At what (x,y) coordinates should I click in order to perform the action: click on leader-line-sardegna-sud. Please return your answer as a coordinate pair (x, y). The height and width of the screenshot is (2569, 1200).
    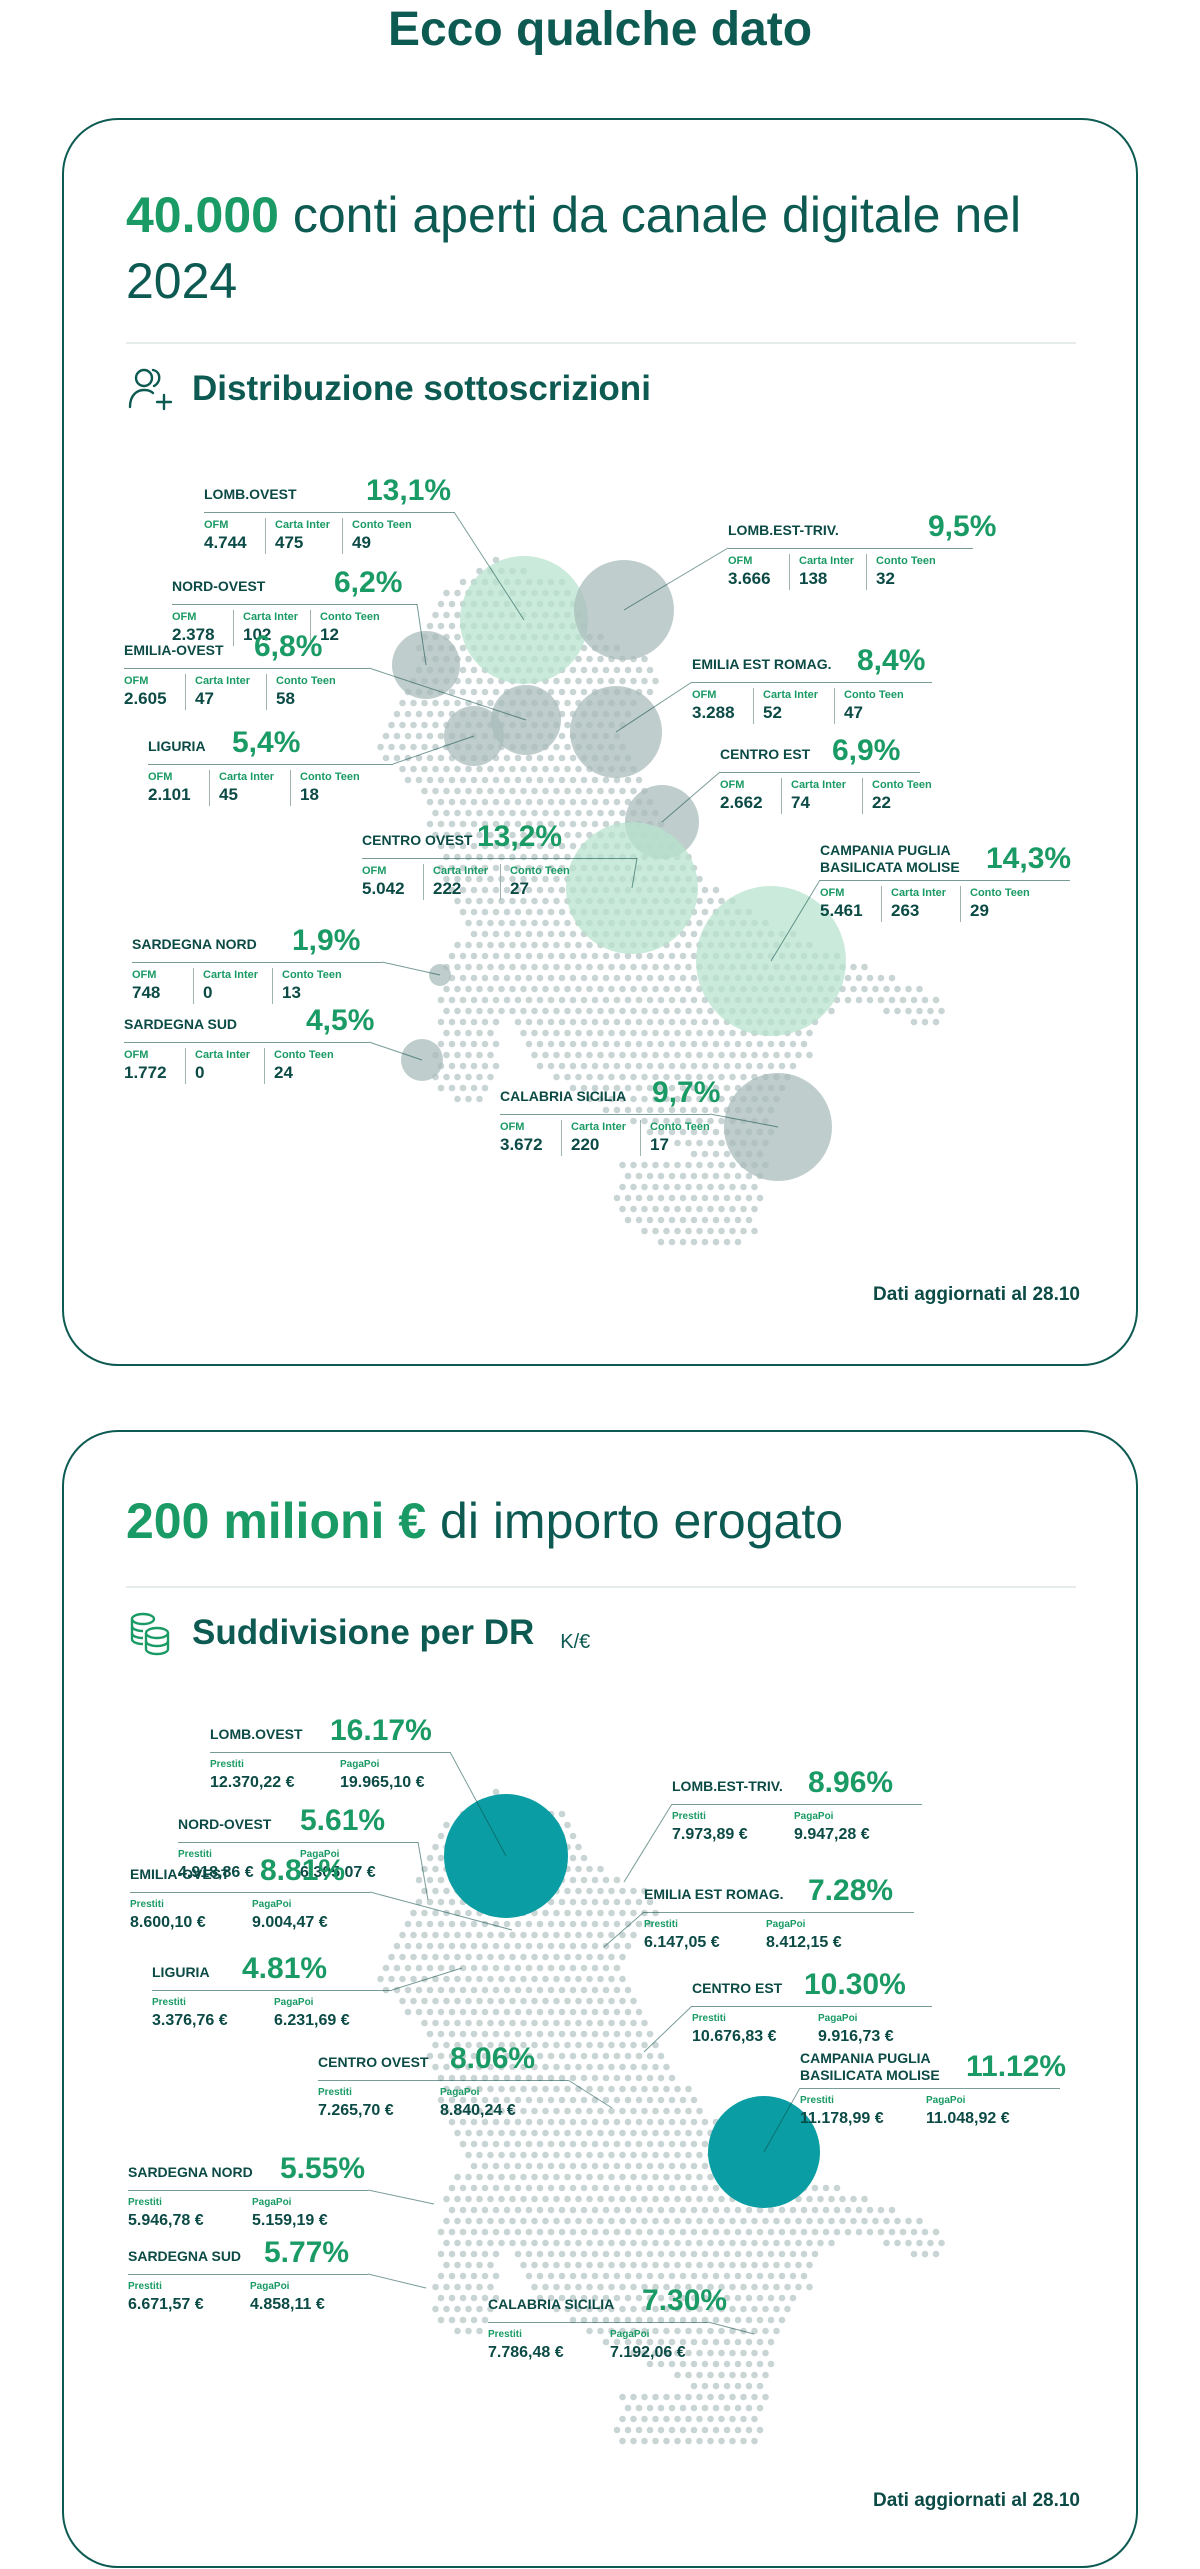
    Looking at the image, I should click on (395, 1051).